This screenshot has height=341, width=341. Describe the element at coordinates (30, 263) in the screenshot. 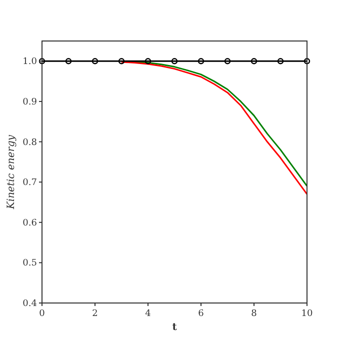

I see `y-tick-label: 0.5` at that location.